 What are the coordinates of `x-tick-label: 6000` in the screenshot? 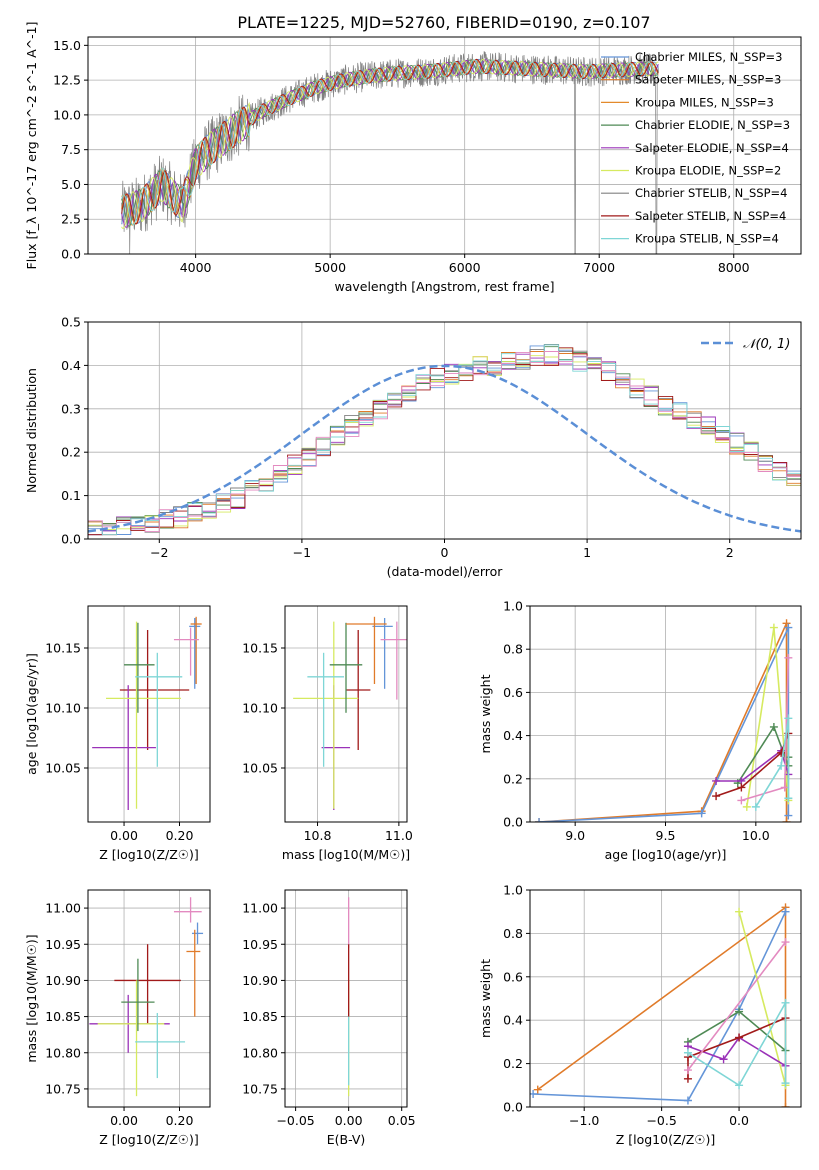 It's located at (465, 267).